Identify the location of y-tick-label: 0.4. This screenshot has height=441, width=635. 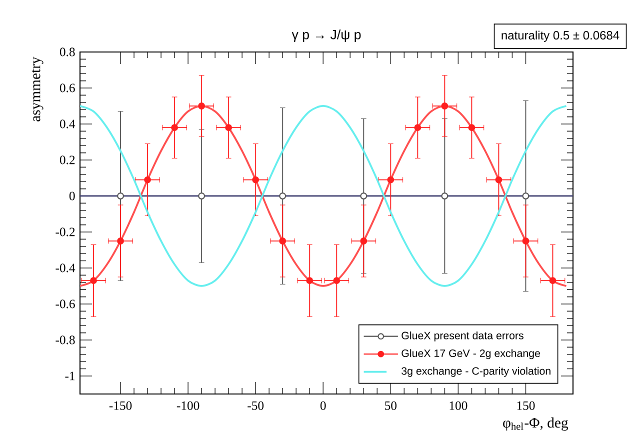
(68, 124).